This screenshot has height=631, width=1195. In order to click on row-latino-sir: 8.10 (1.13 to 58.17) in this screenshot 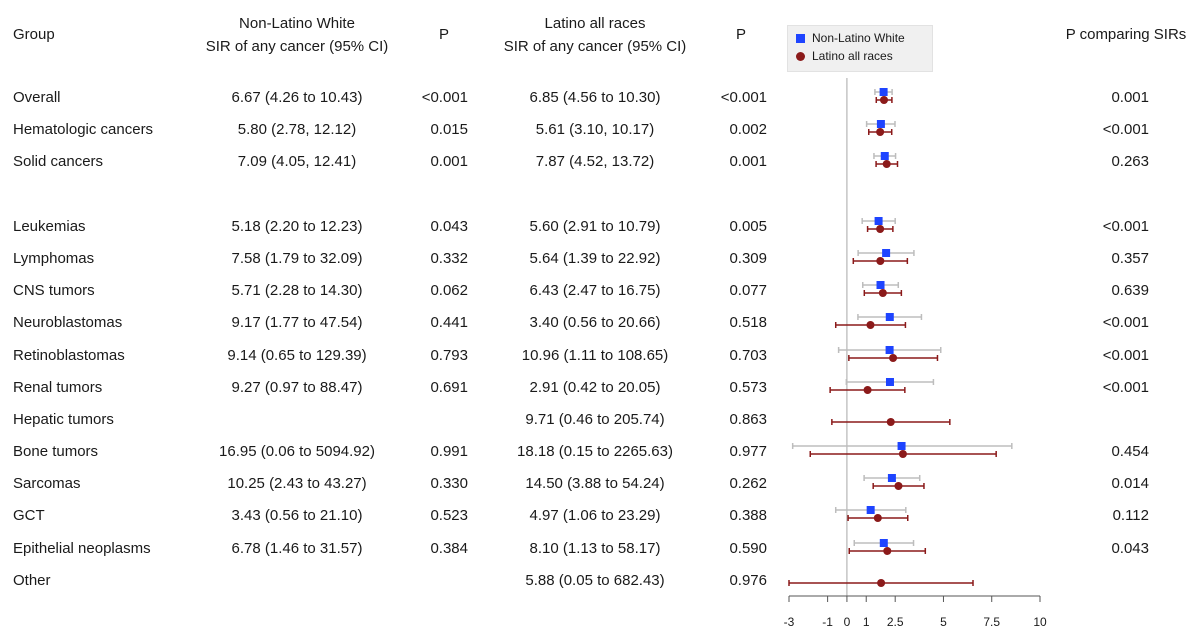, I will do `click(595, 548)`.